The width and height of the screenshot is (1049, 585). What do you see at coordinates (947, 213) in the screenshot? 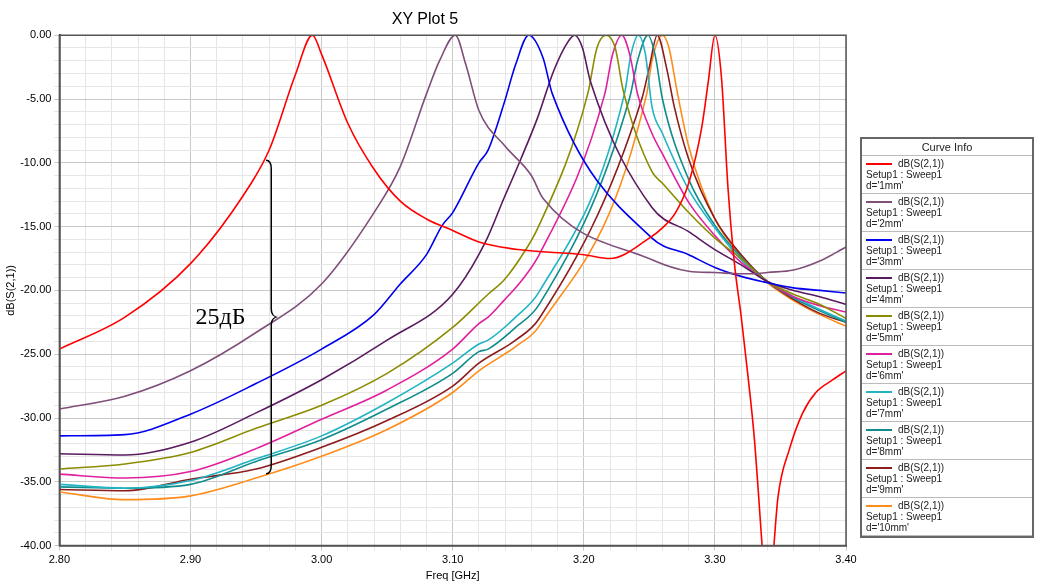
I see `legend-label: dB(S(2,1)) Setup1 : Sweep1 d='2mm'` at bounding box center [947, 213].